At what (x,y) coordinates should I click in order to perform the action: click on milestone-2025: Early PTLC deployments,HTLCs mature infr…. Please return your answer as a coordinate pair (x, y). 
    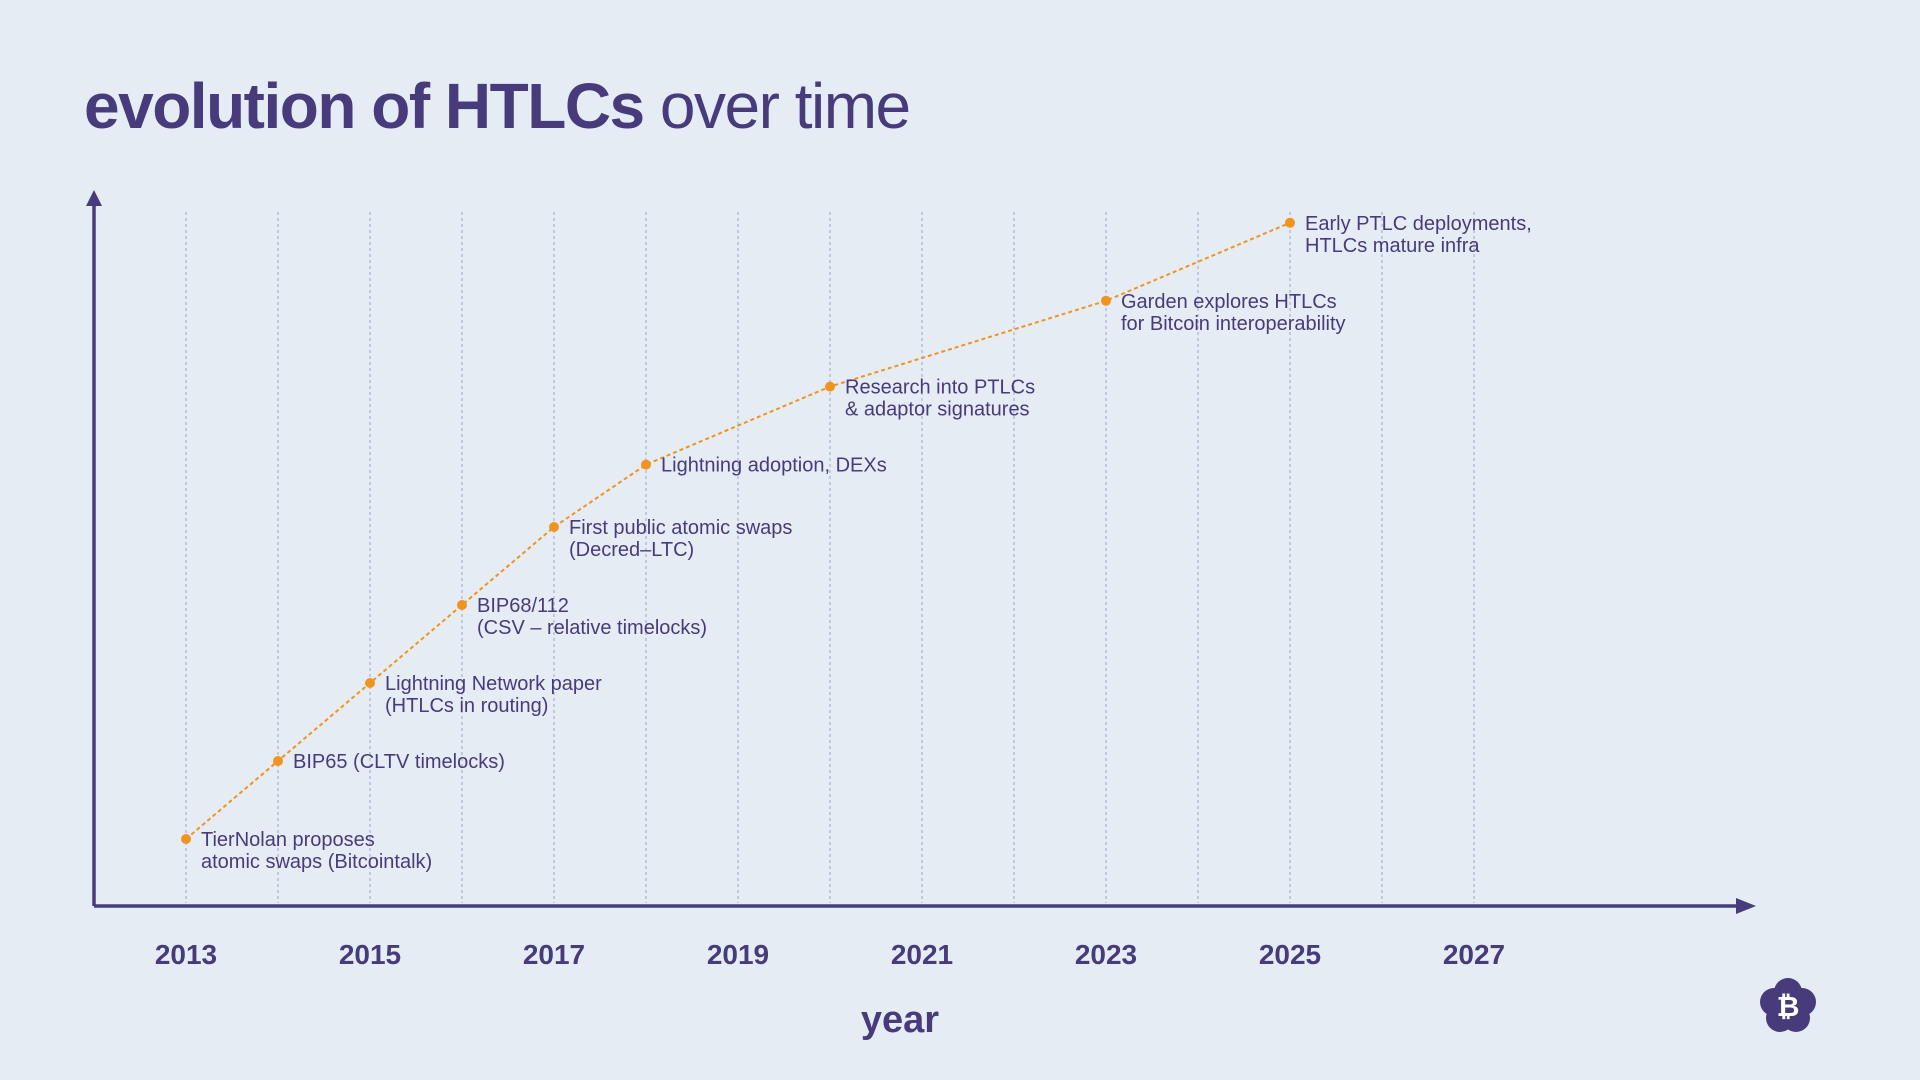
    Looking at the image, I should click on (1408, 235).